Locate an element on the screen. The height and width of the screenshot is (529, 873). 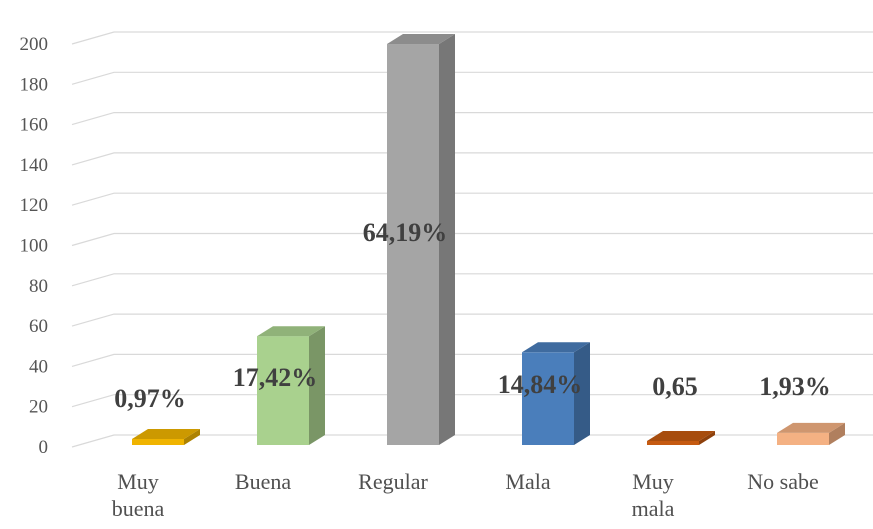
y-tick-label: 160 is located at coordinates (34, 125).